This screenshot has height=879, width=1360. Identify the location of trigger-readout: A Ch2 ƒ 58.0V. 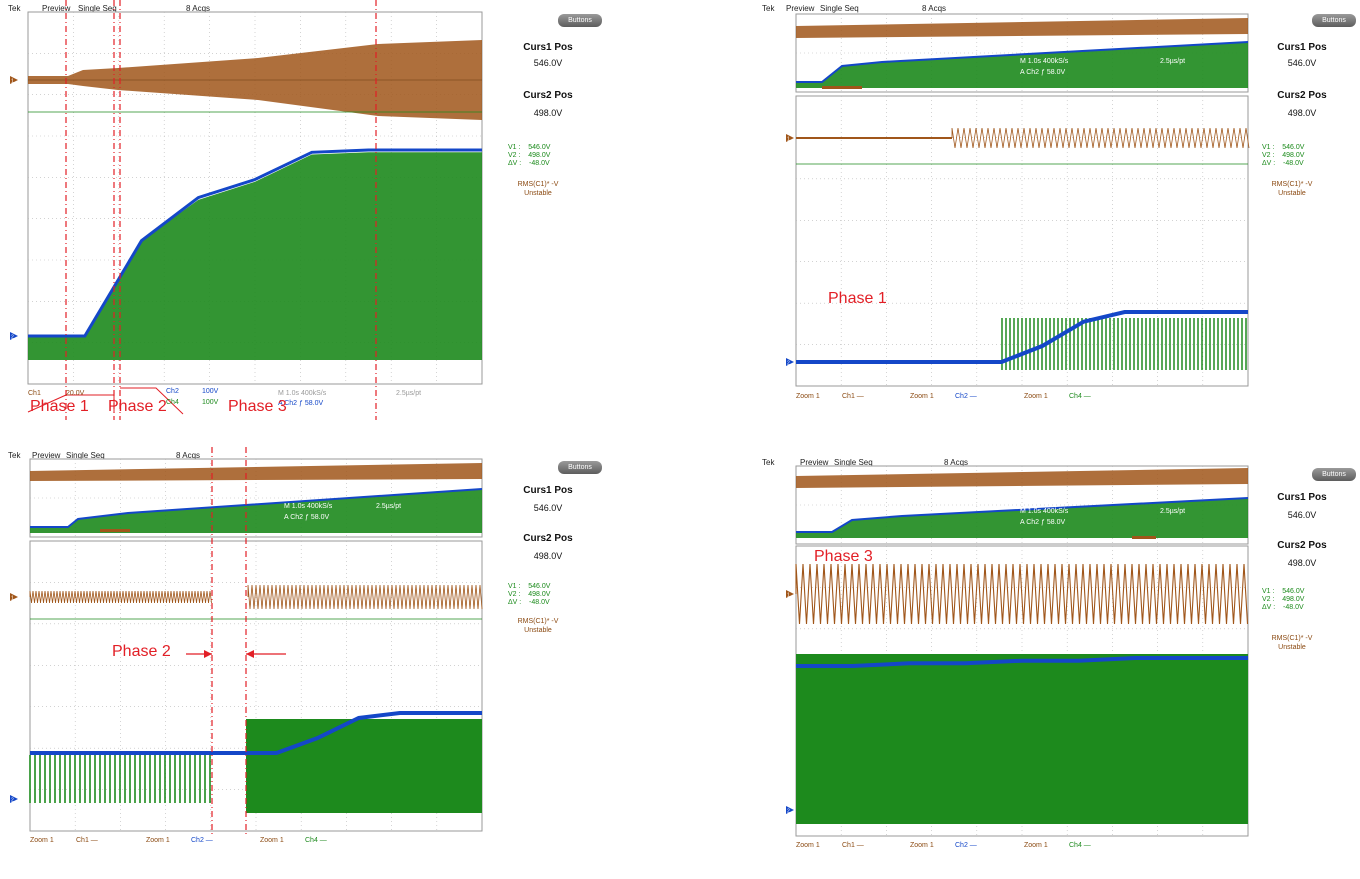
(307, 517).